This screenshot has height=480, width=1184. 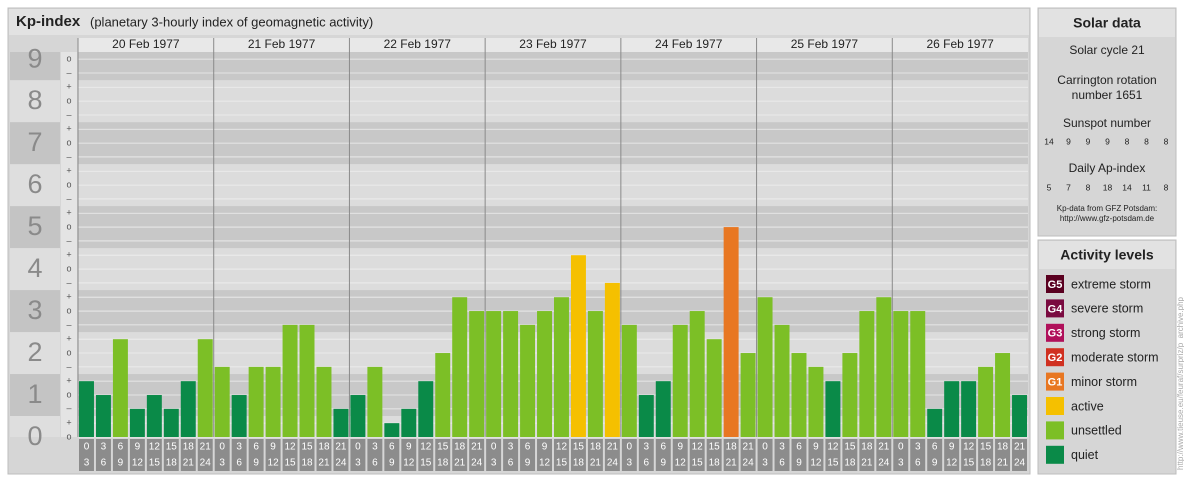 I want to click on y-tick-label: 3, so click(x=34, y=310).